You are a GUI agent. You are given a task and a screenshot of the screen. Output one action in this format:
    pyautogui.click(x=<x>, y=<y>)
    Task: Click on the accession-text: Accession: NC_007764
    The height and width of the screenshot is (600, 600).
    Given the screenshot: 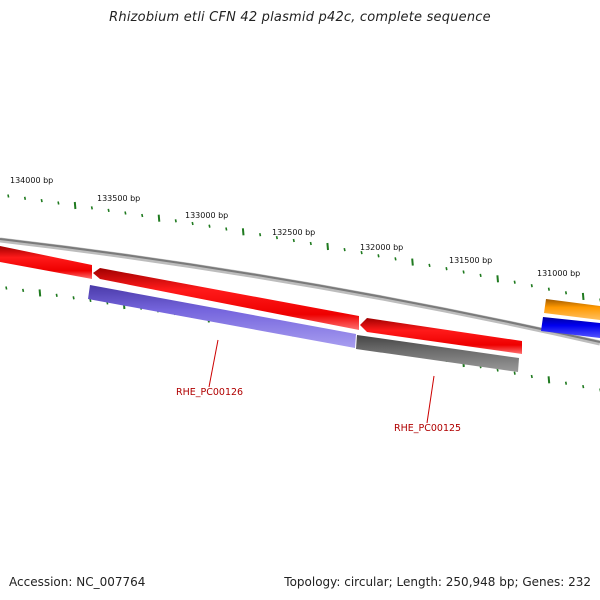 What is the action you would take?
    pyautogui.click(x=77, y=582)
    